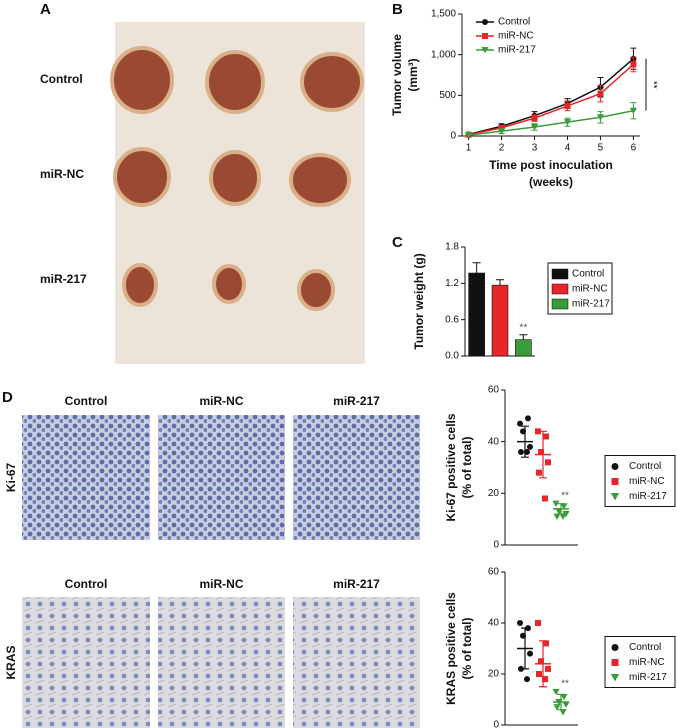 The height and width of the screenshot is (728, 677). Describe the element at coordinates (452, 247) in the screenshot. I see `y-tick-label: 1.8` at that location.